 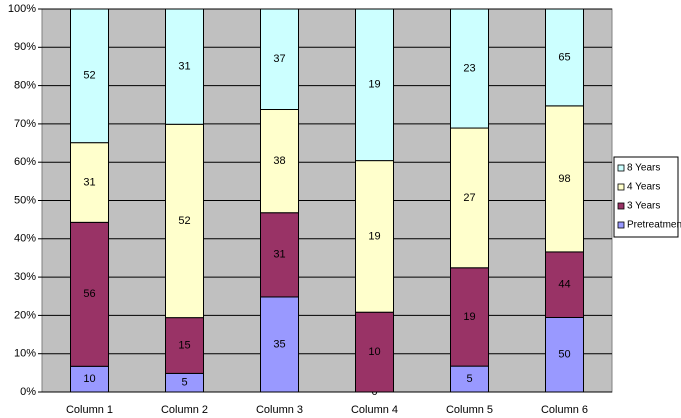 What do you see at coordinates (25, 277) in the screenshot?
I see `y-tick-label: 30%` at bounding box center [25, 277].